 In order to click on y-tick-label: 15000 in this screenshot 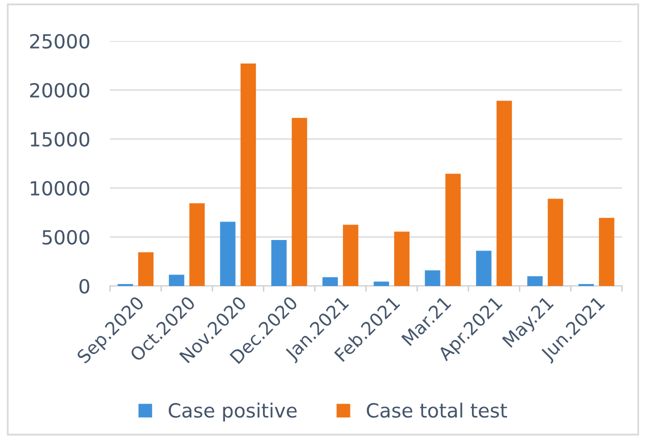, I will do `click(60, 139)`.